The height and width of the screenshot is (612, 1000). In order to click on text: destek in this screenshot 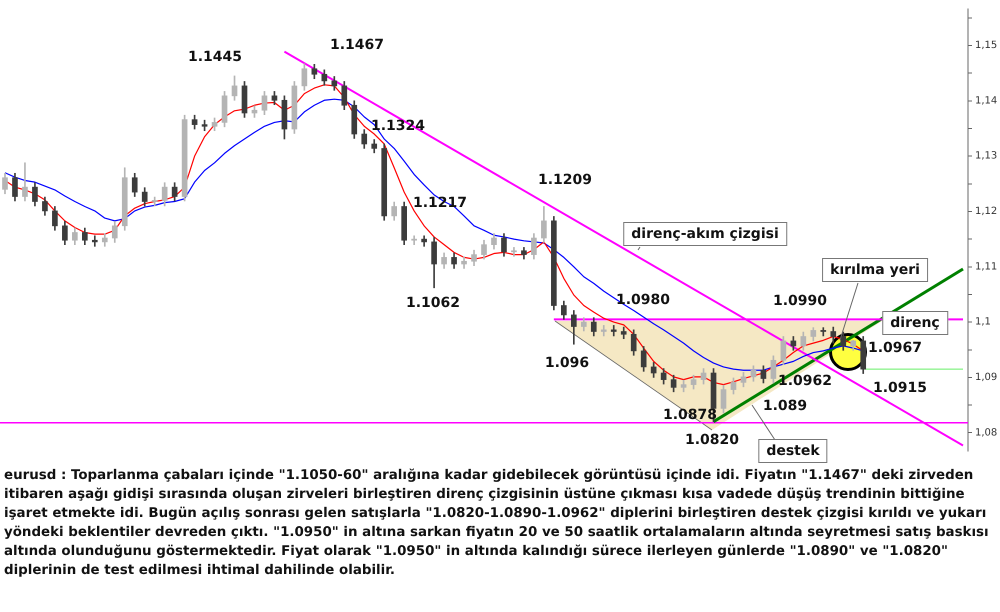, I will do `click(793, 451)`.